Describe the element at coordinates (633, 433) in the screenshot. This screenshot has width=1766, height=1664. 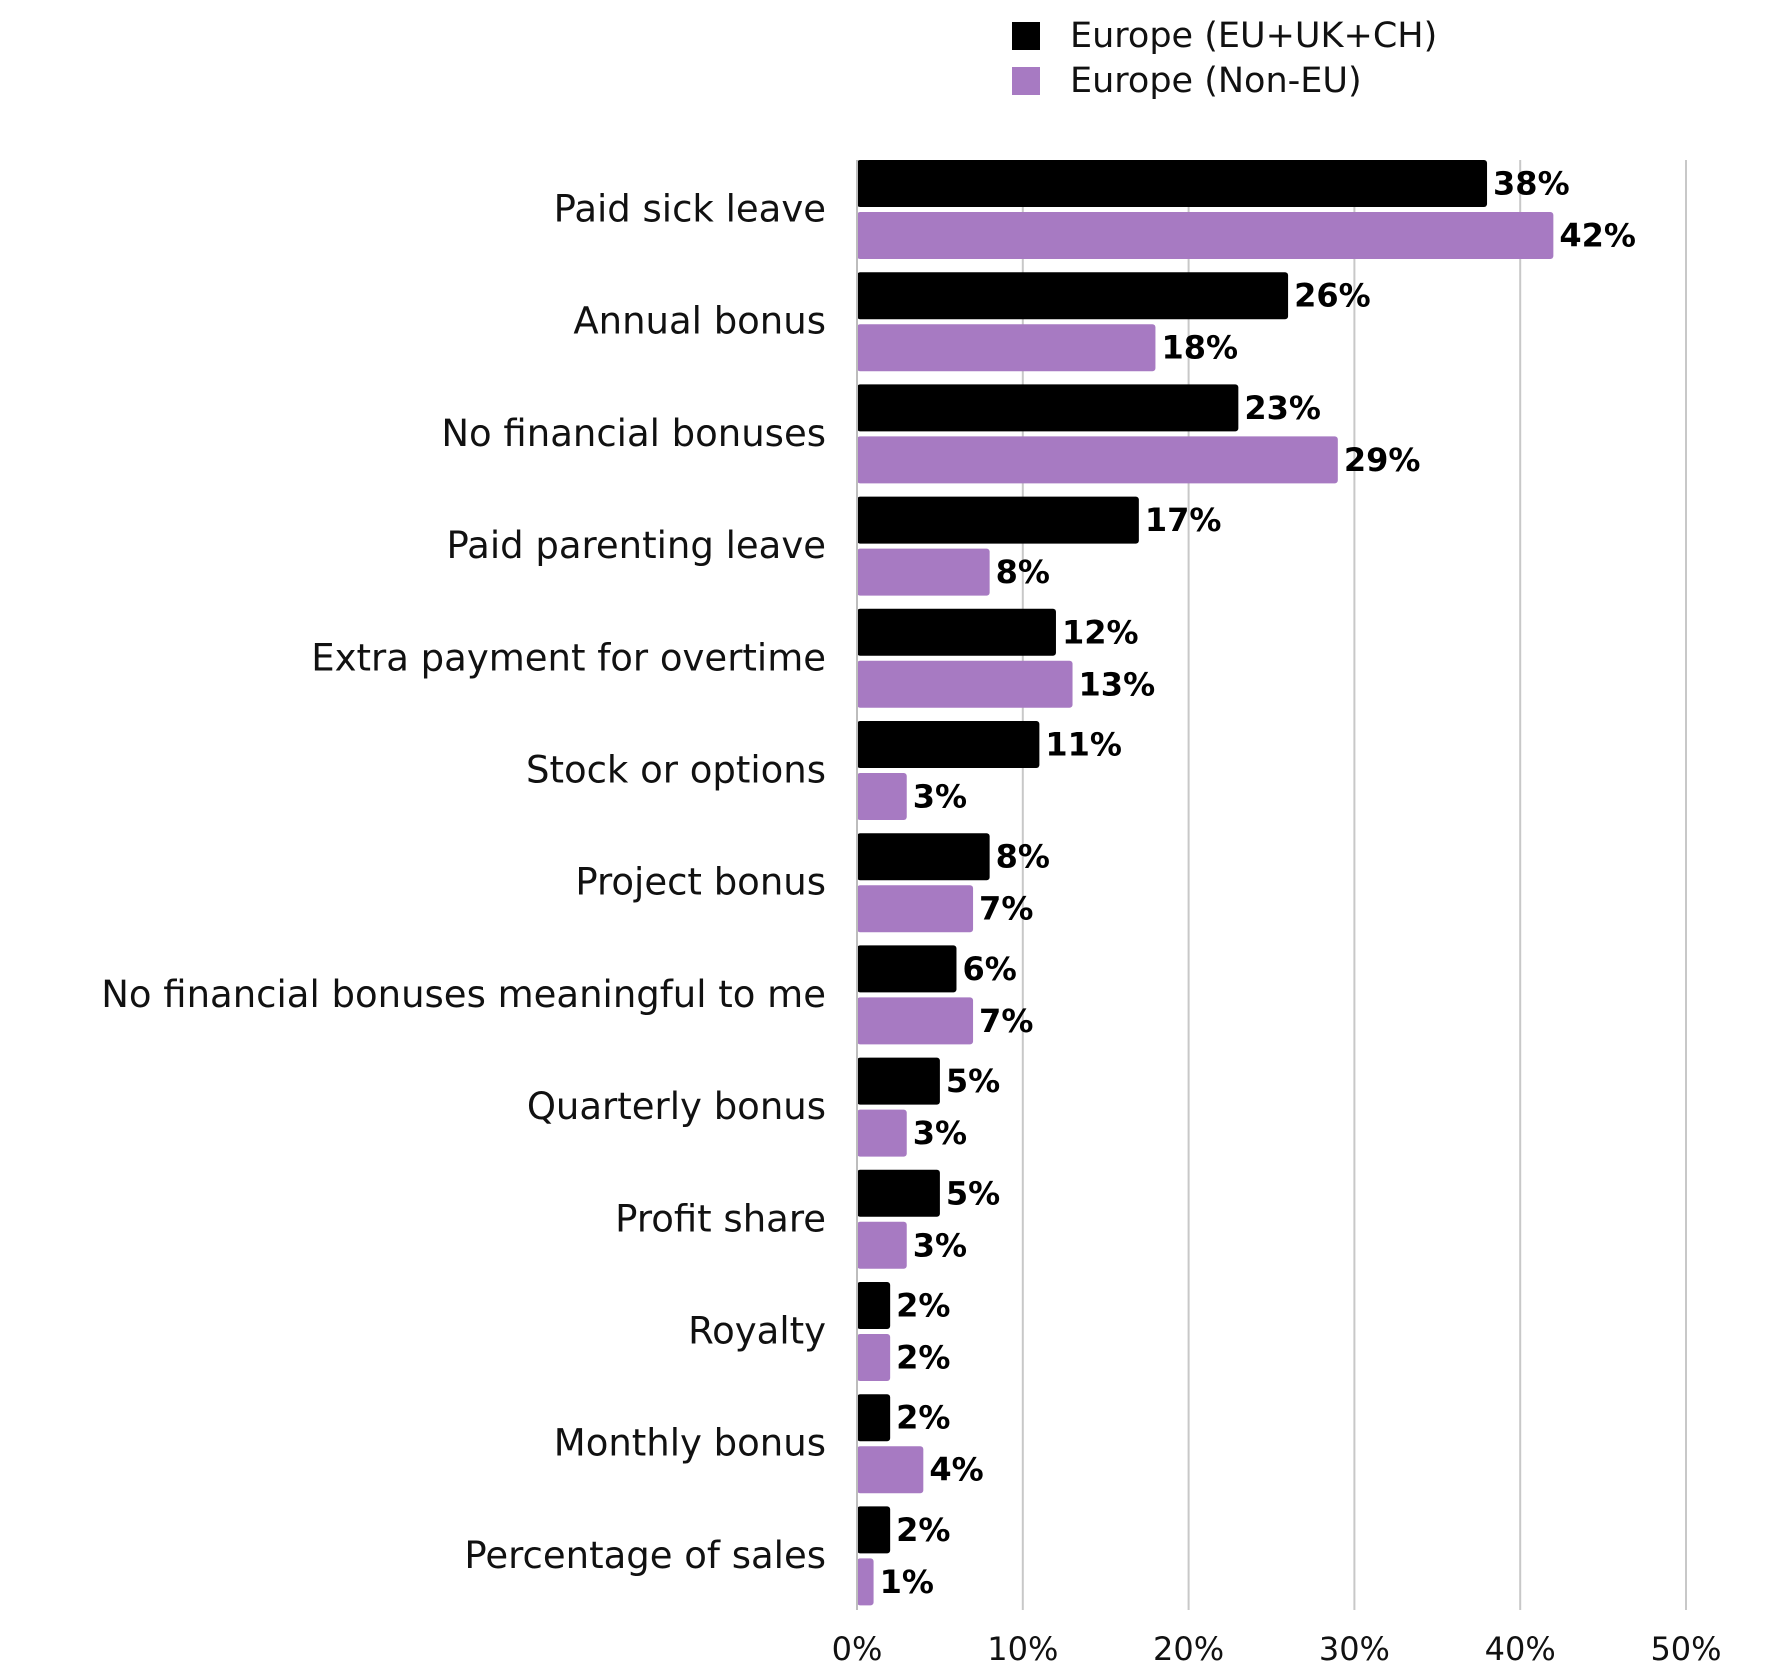
I see `category-label: No financial bonuses` at that location.